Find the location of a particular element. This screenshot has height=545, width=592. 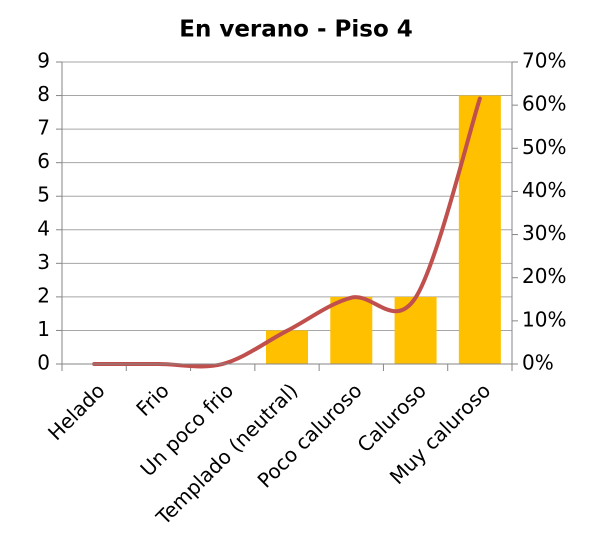

x-tick-label: Frio is located at coordinates (152, 399).